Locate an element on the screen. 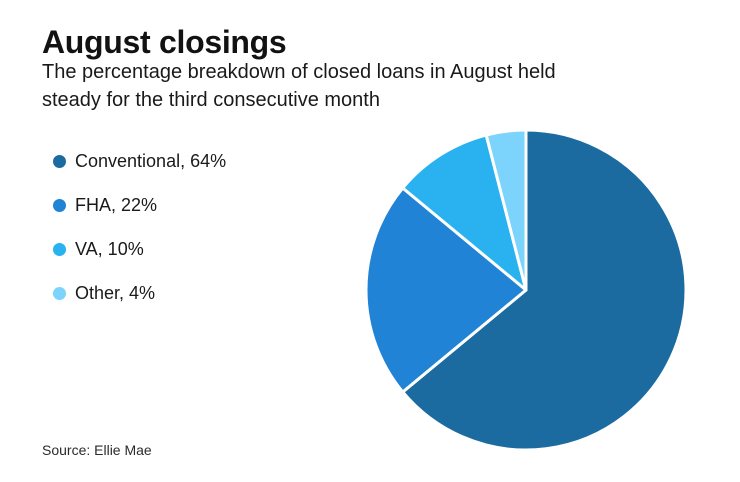 The height and width of the screenshot is (482, 740). pie-slice-fha is located at coordinates (446, 290).